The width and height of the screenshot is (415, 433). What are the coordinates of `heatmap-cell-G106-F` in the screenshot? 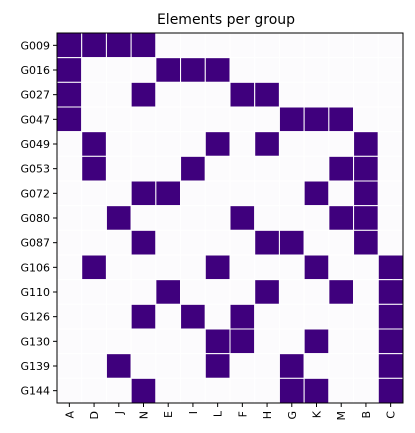 It's located at (242, 267).